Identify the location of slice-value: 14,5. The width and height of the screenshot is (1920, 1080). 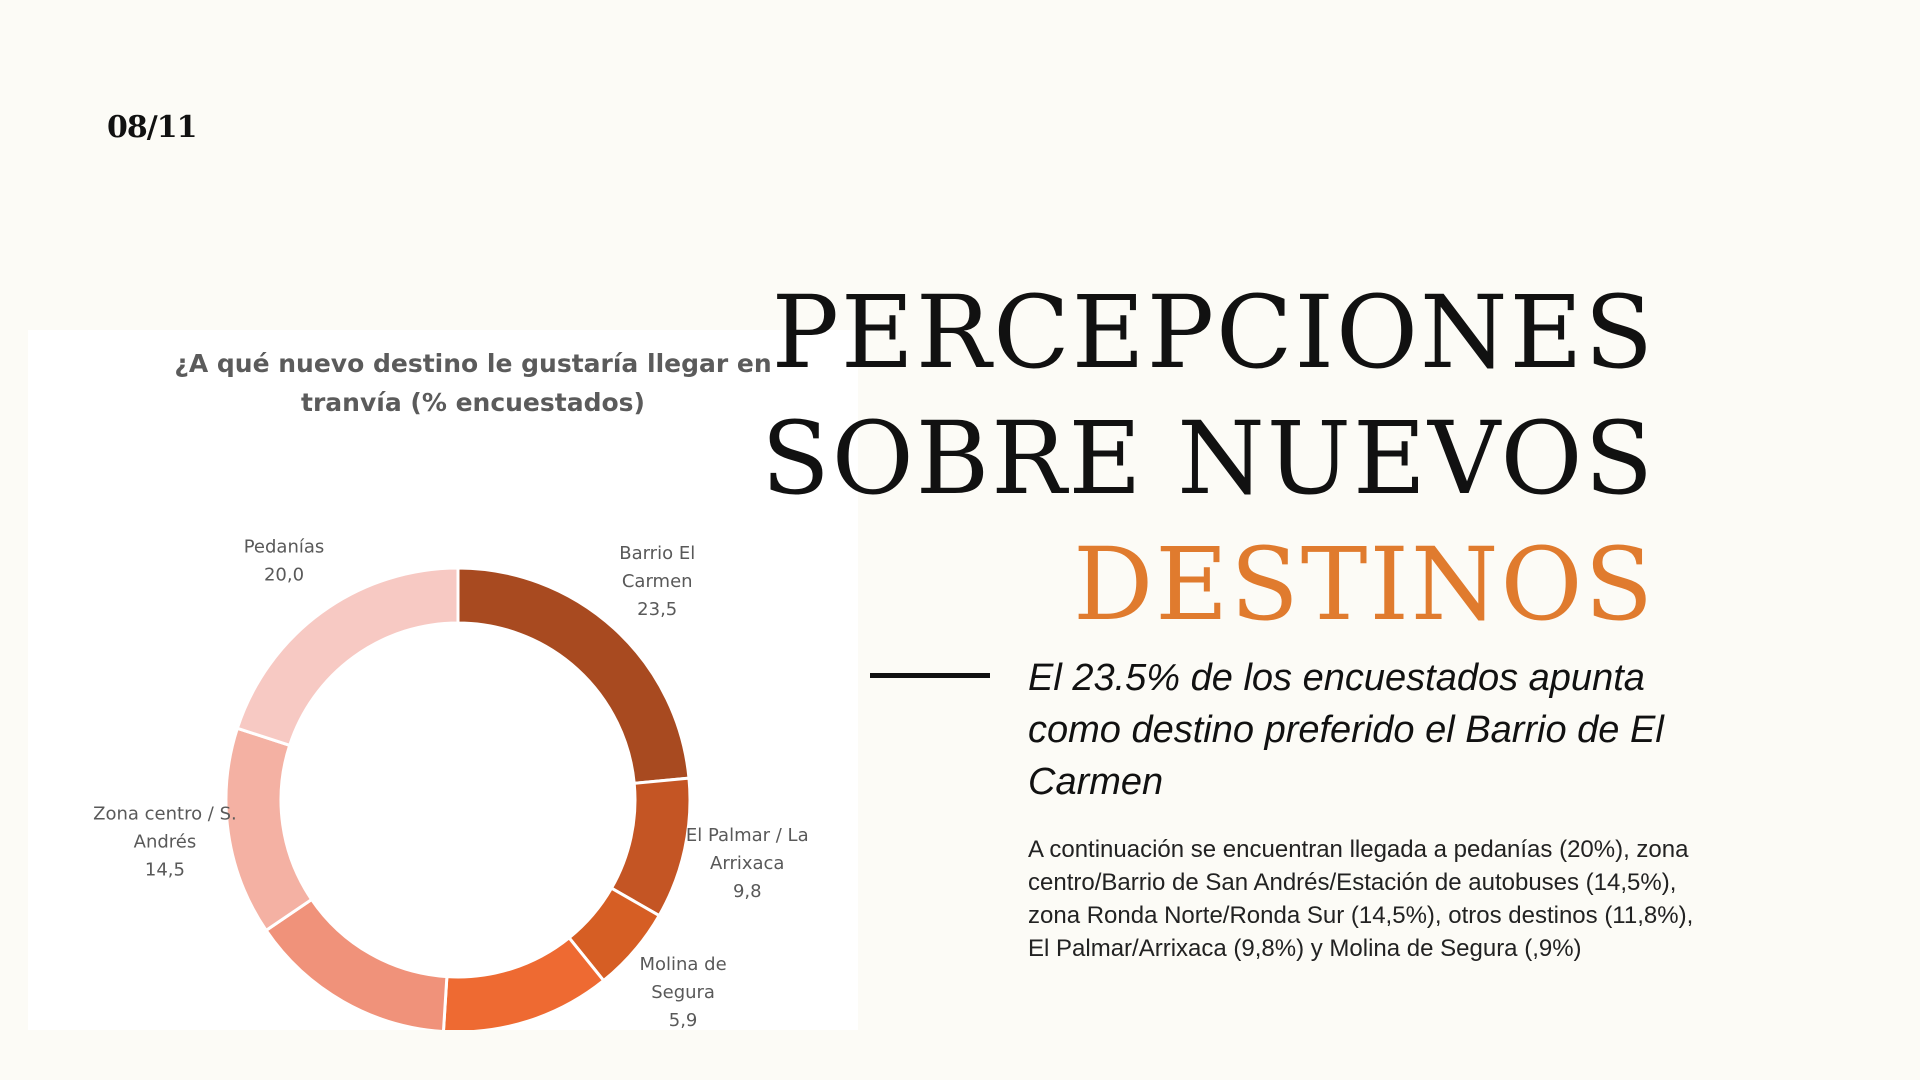
(165, 870).